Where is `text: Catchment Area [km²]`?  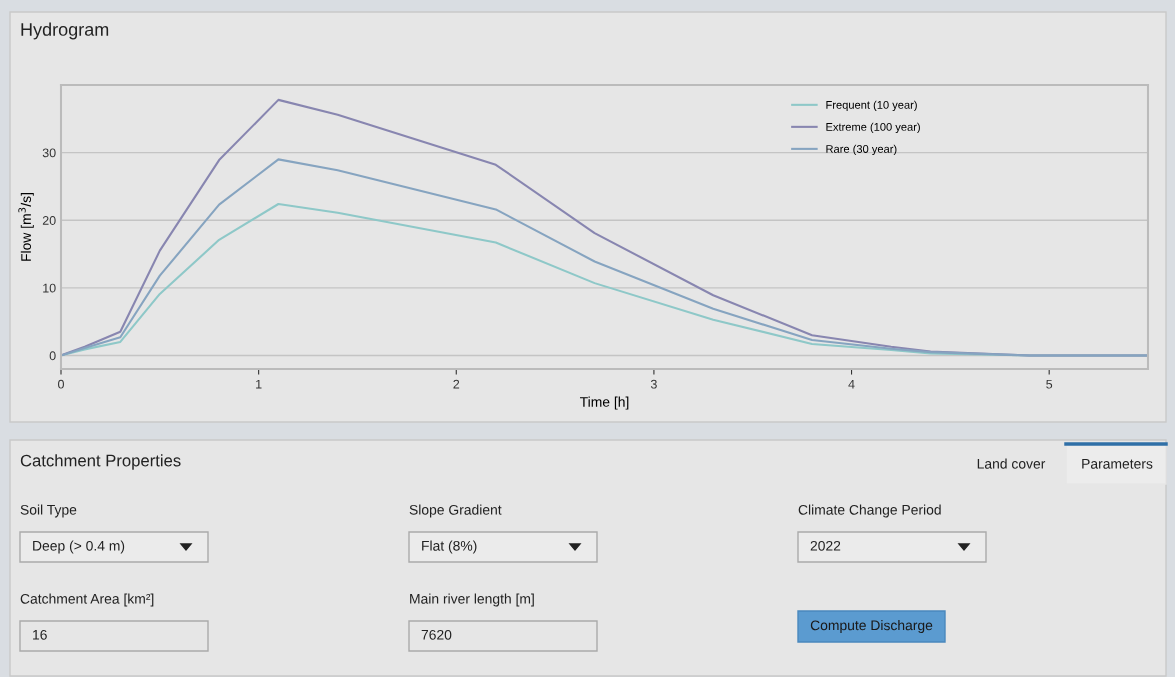
text: Catchment Area [km²] is located at coordinates (87, 600).